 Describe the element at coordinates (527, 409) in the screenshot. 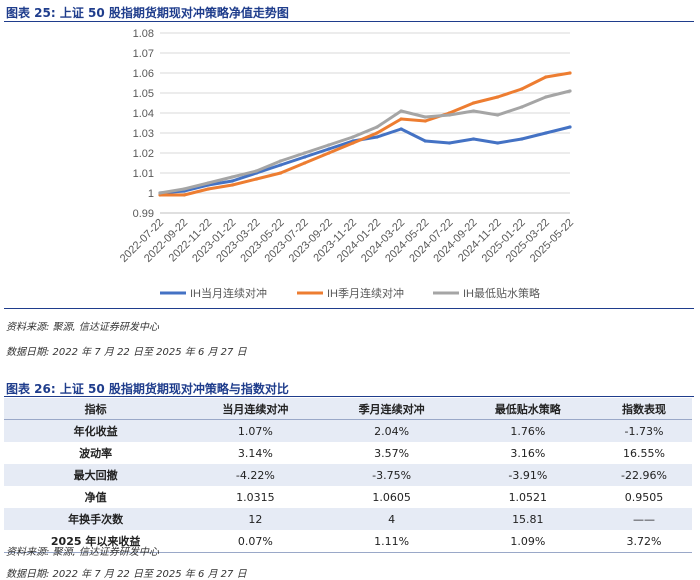

I see `column-header-min-discount: 最低贴水策略` at that location.